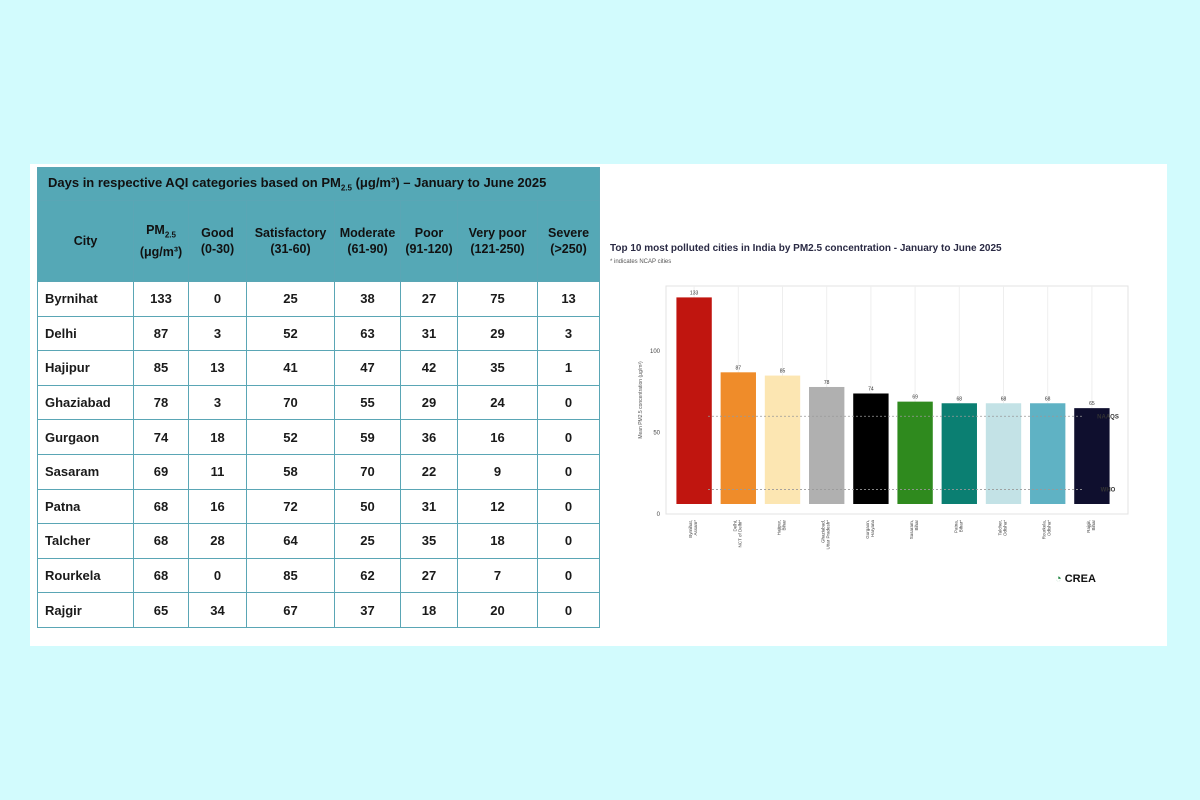 This screenshot has width=1200, height=800. I want to click on x-category-label: Delhi,NCT of Delhi*, so click(737, 534).